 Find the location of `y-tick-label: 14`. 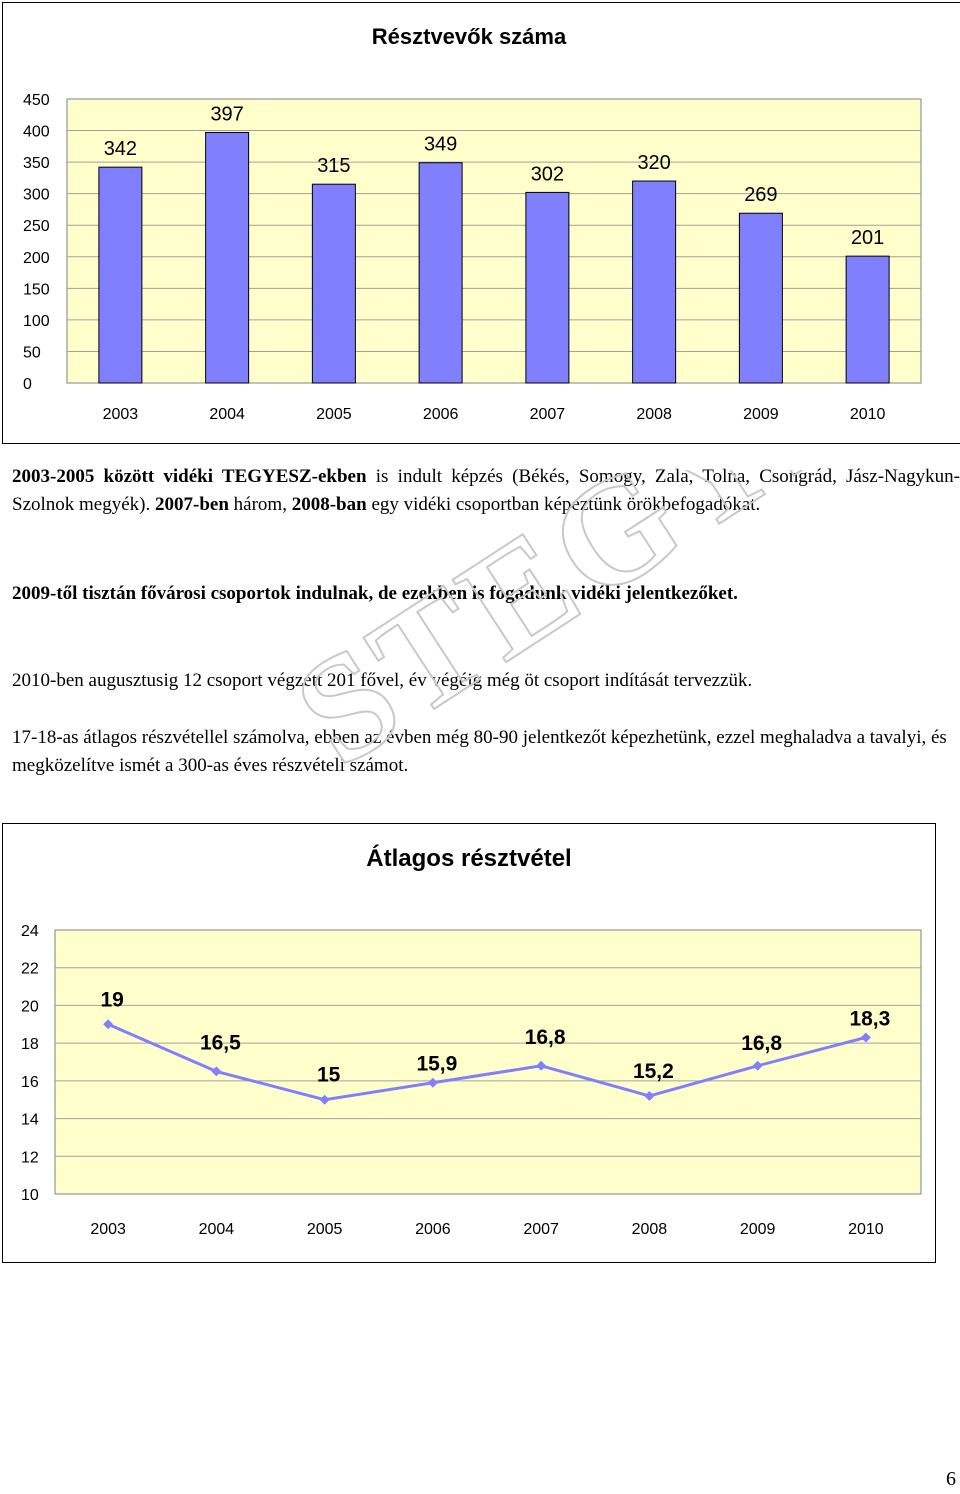

y-tick-label: 14 is located at coordinates (30, 1120).